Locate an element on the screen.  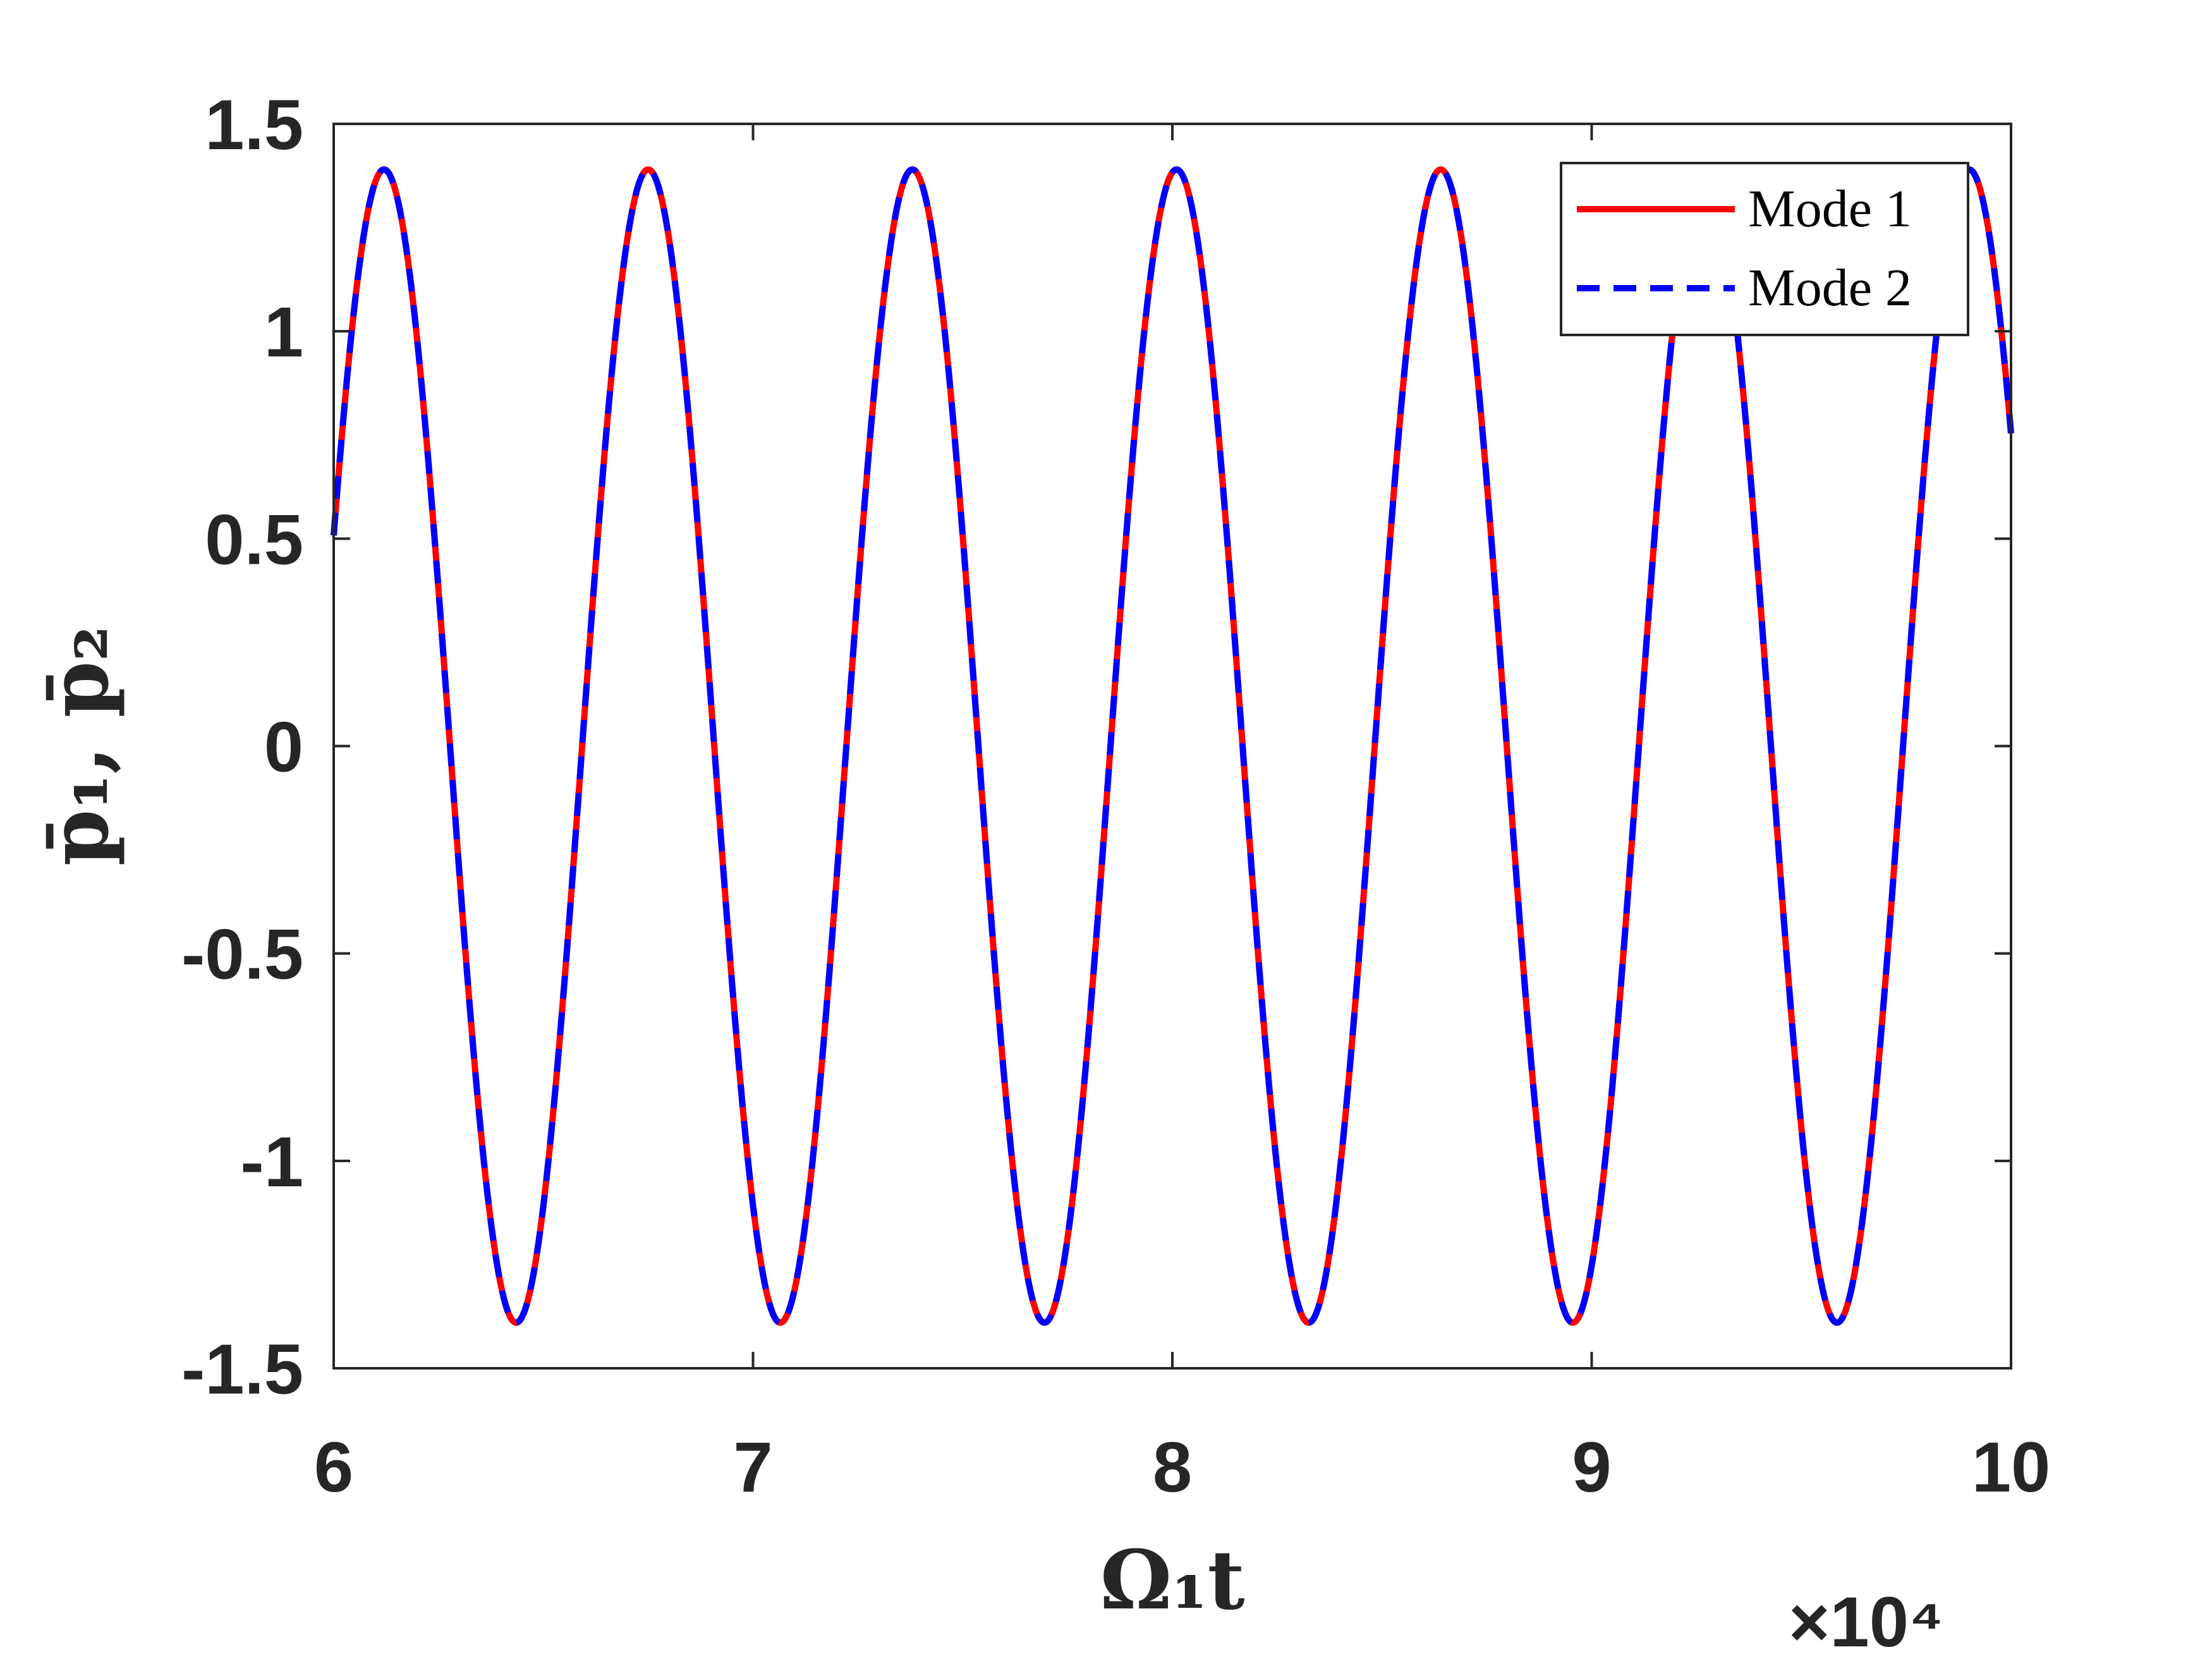
x-tick-labels: 6 7 8 9 10 is located at coordinates (1182, 1467).